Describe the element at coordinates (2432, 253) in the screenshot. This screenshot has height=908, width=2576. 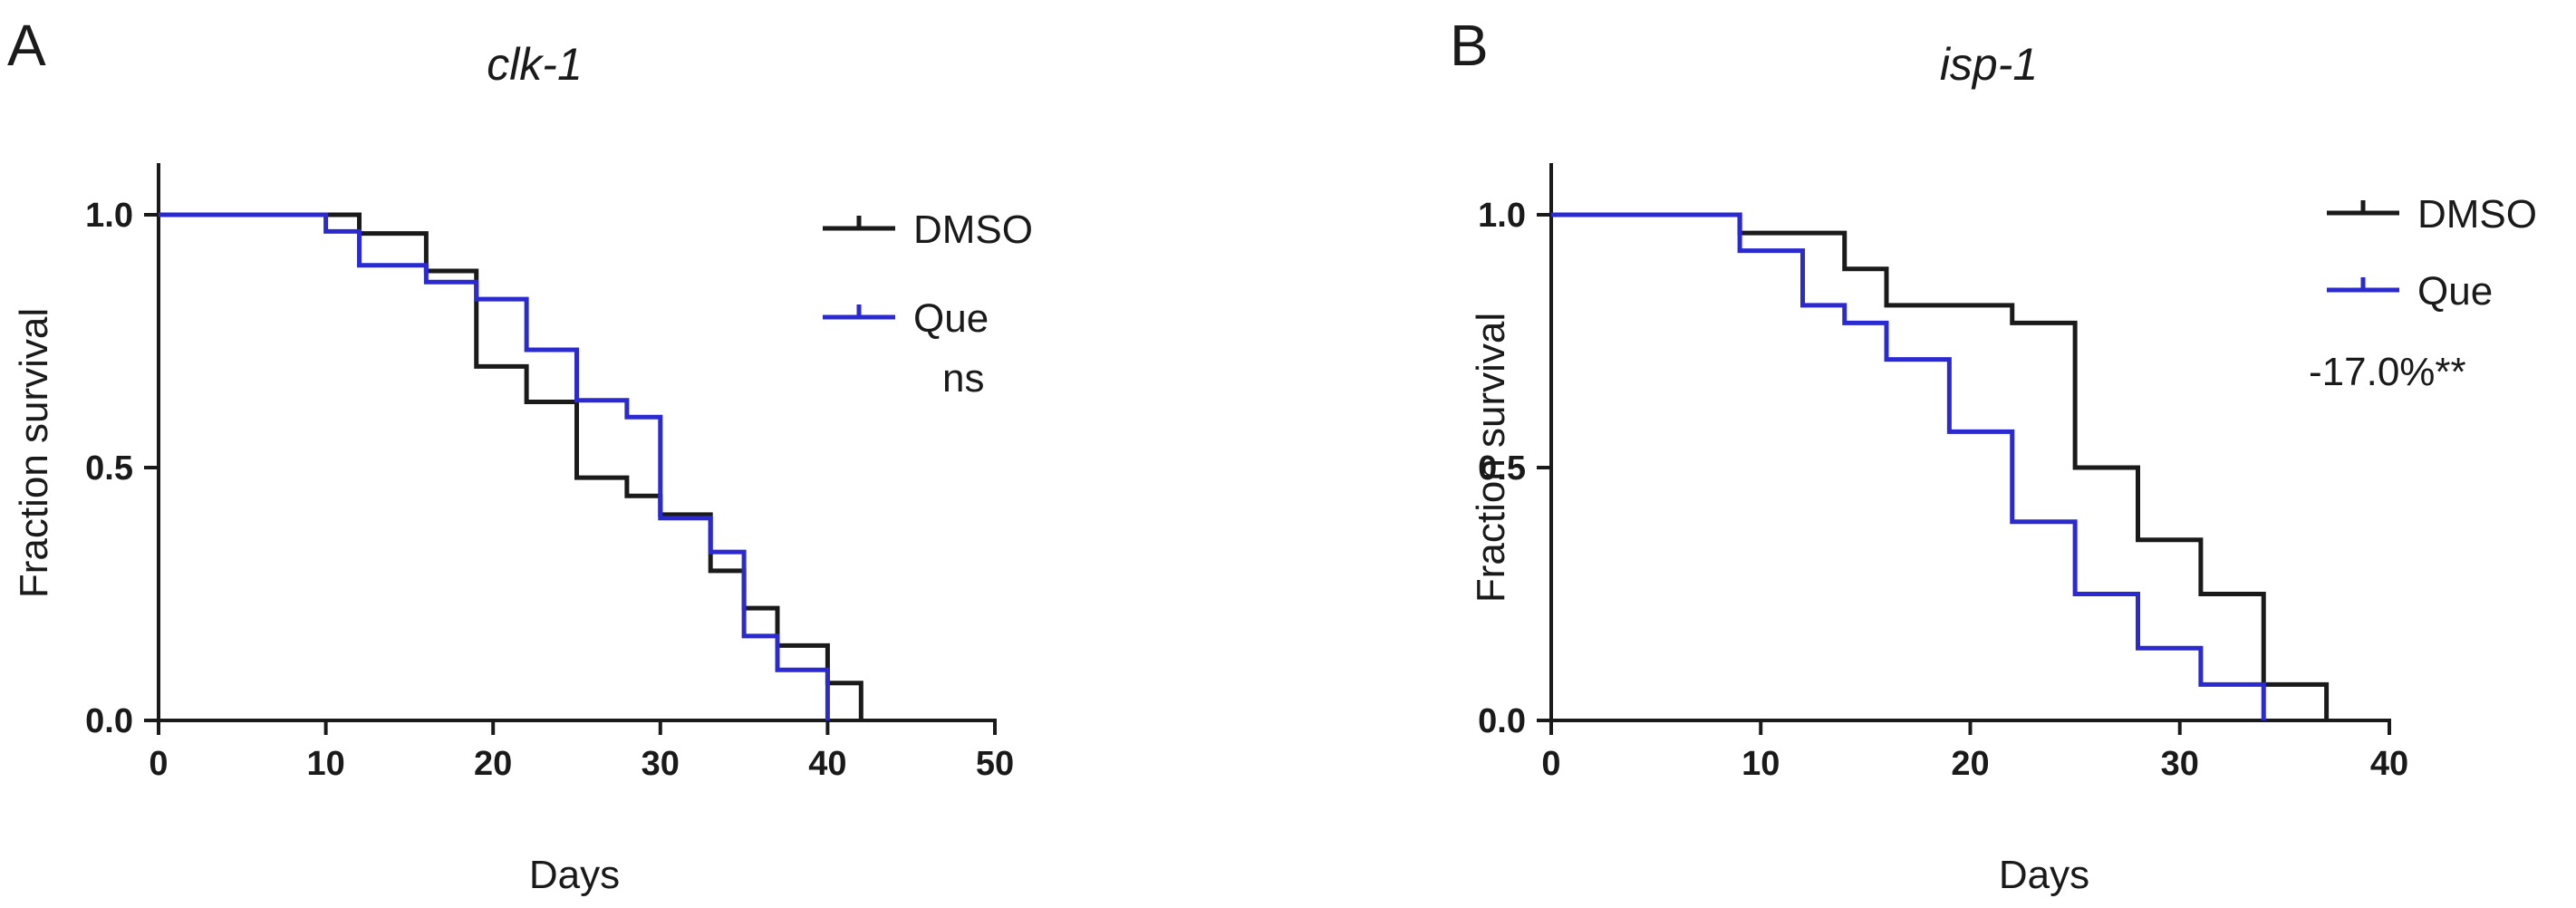
I see `legend-b: DMSO Que` at that location.